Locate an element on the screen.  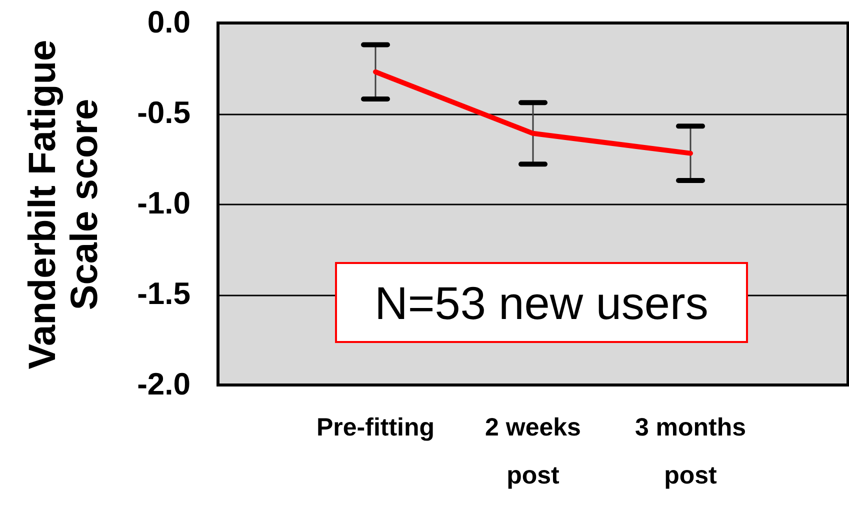
text-box: N=53 new users is located at coordinates (541, 302).